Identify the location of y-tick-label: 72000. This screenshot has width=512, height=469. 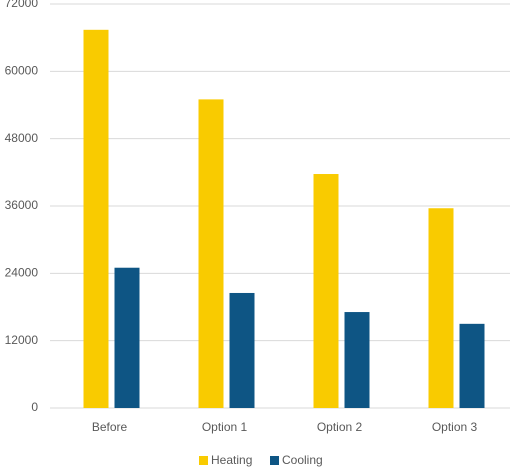
(22, 5).